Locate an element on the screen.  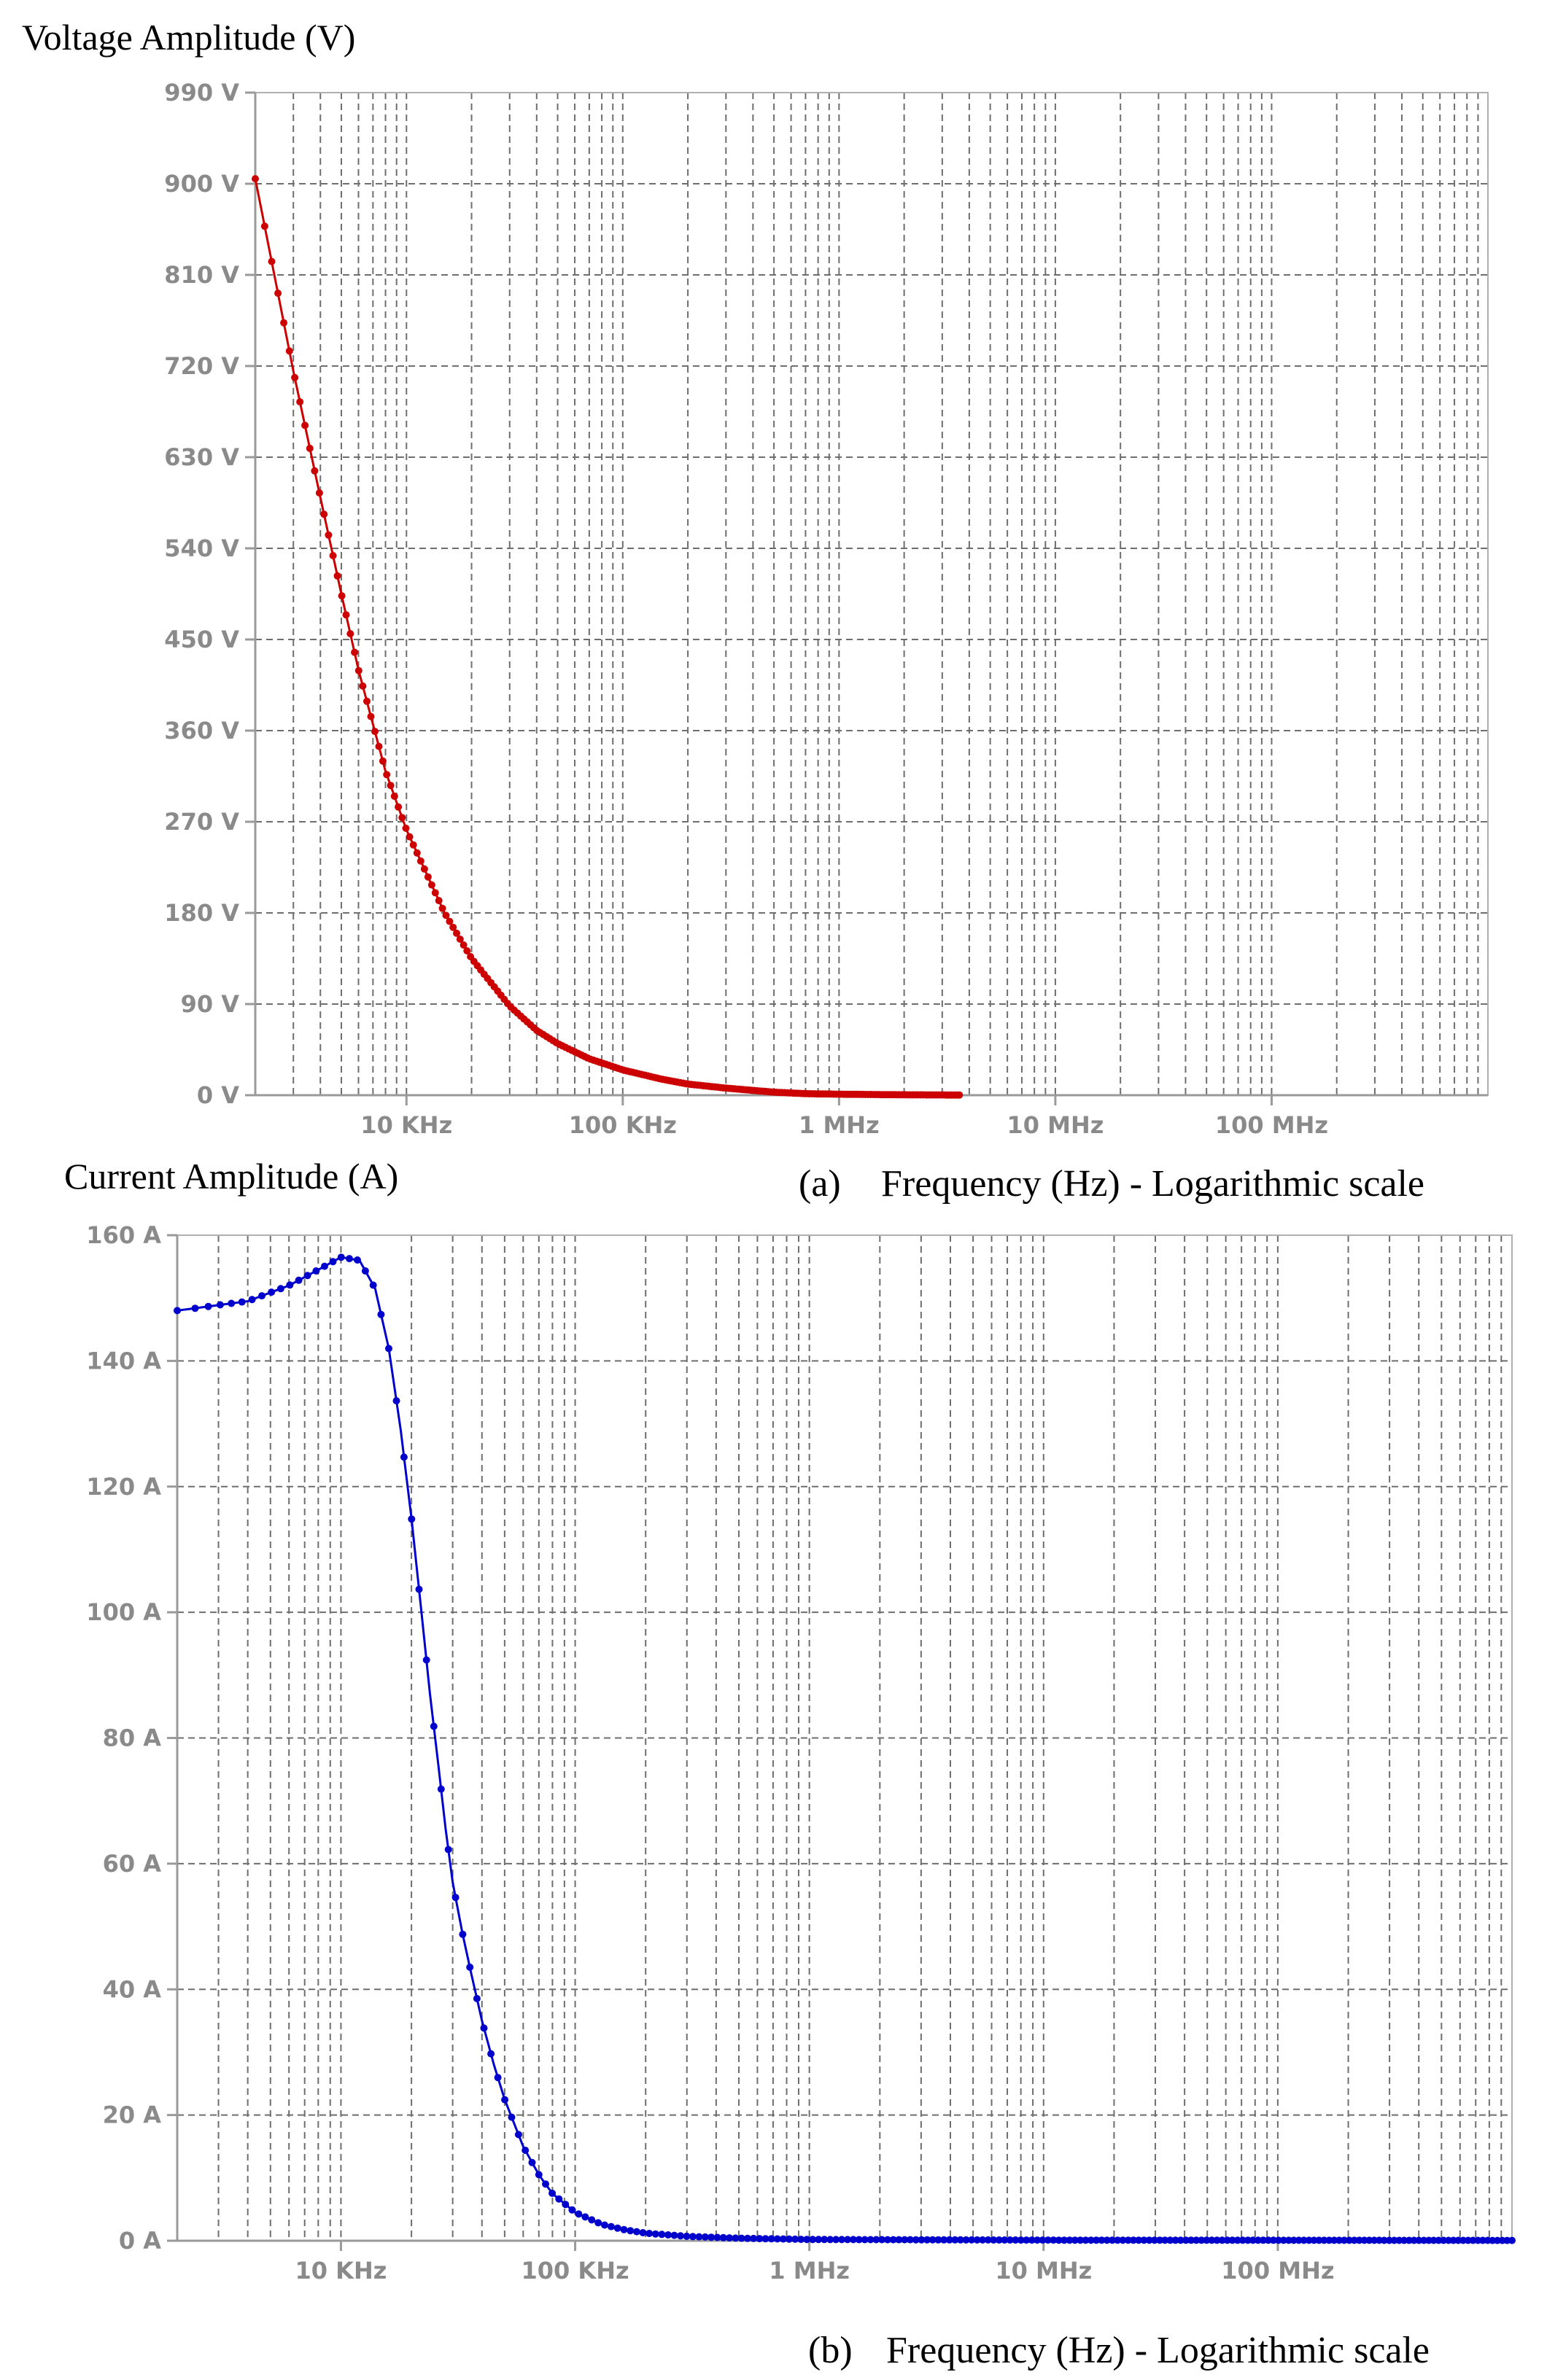
voltage-panel-label: (a) is located at coordinates (820, 1184).